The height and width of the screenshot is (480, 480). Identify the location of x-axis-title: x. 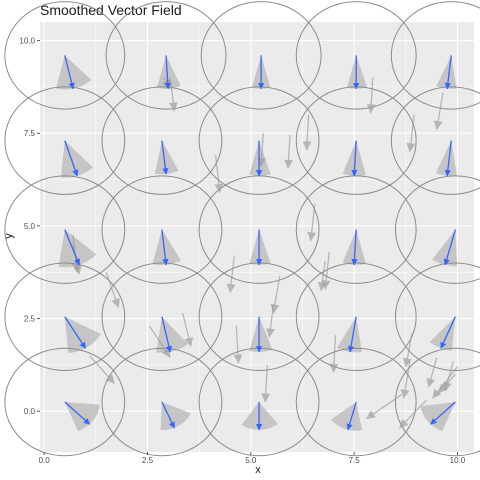
(258, 470).